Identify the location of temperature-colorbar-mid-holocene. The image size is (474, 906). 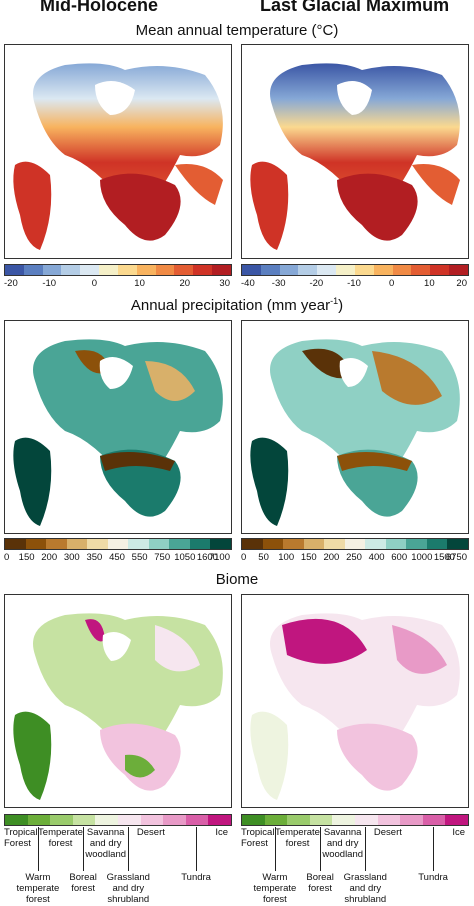
(118, 270).